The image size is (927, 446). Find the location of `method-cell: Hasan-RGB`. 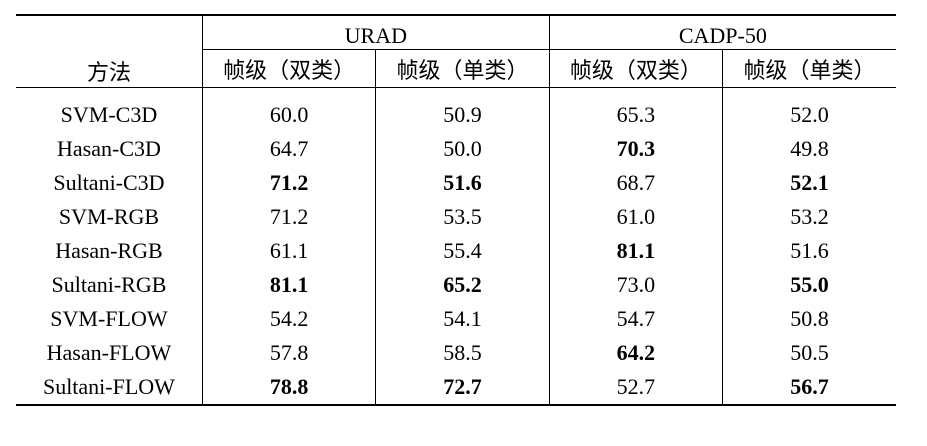

method-cell: Hasan-RGB is located at coordinates (109, 250).